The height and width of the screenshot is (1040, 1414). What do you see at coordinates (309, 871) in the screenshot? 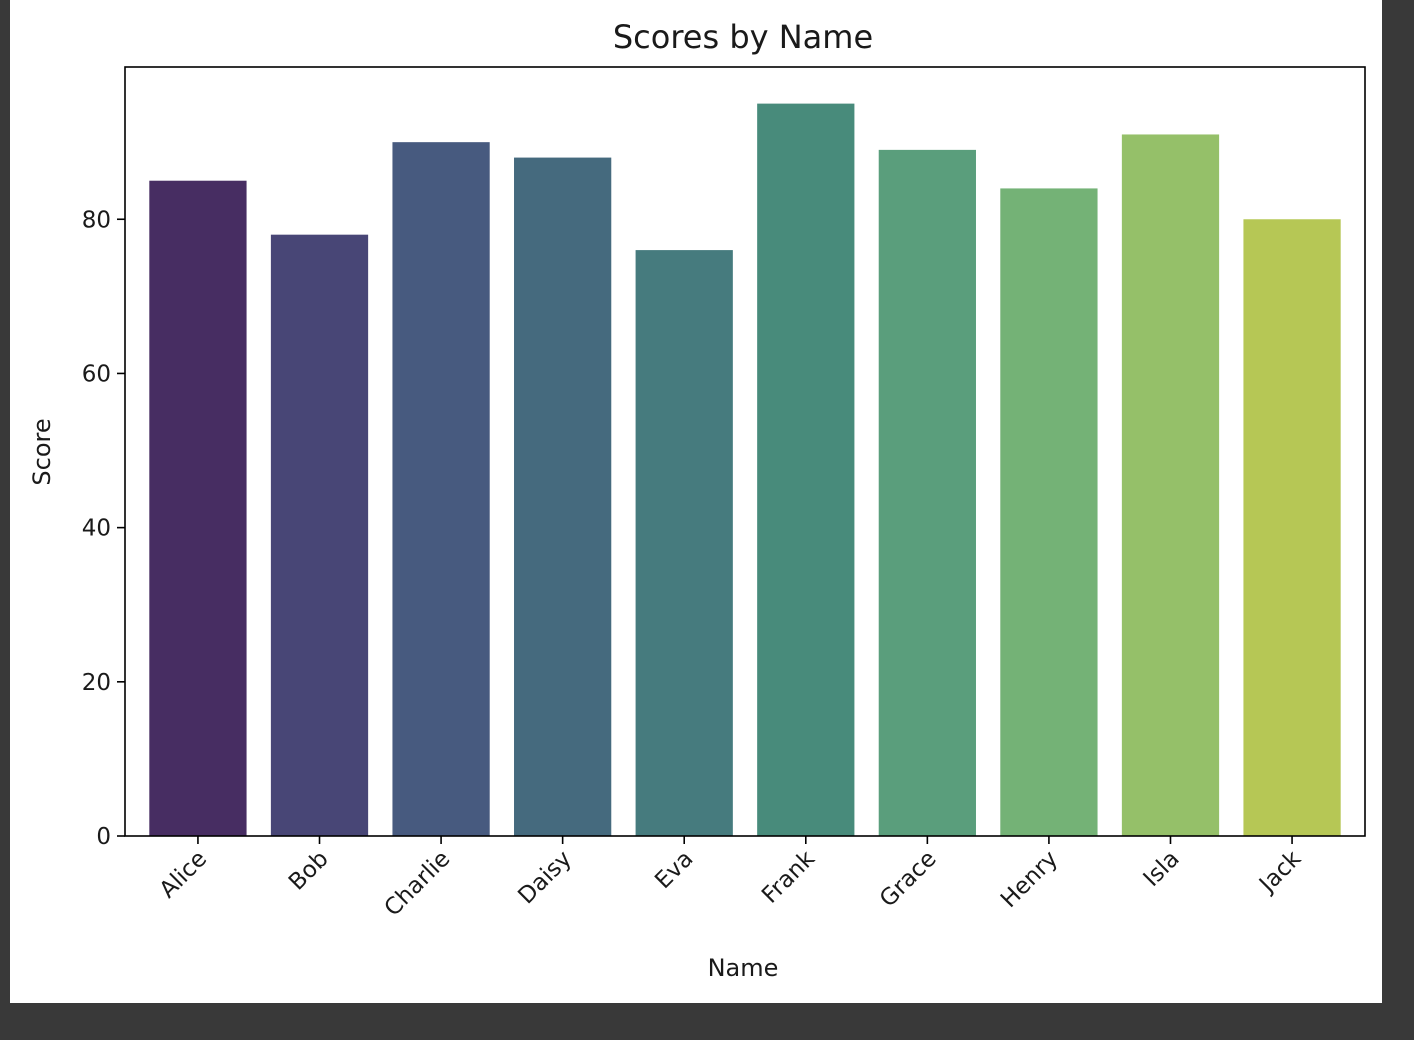
I see `x-tick-label: Bob` at bounding box center [309, 871].